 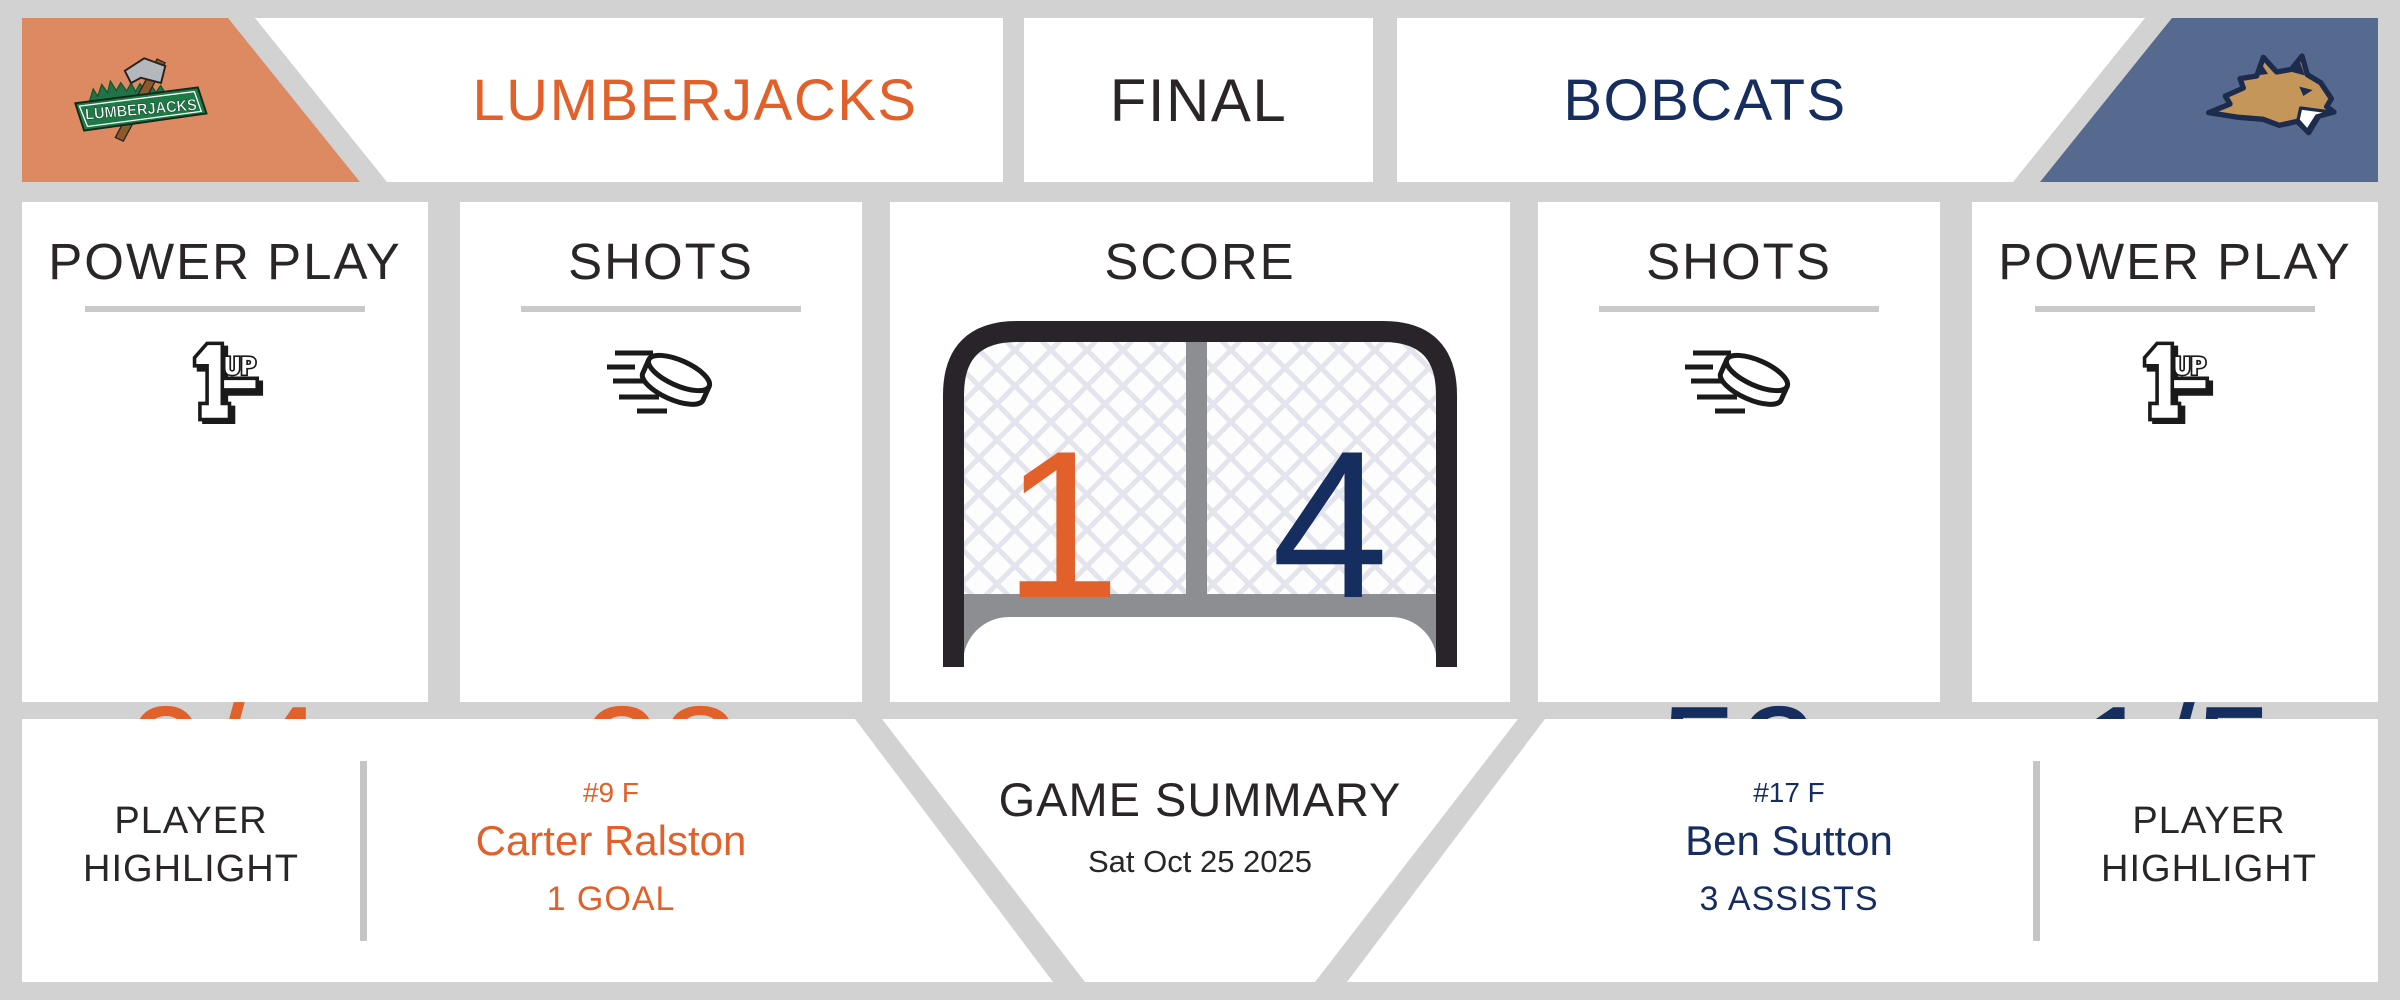 What do you see at coordinates (611, 792) in the screenshot?
I see `home-player-tag: #9 F` at bounding box center [611, 792].